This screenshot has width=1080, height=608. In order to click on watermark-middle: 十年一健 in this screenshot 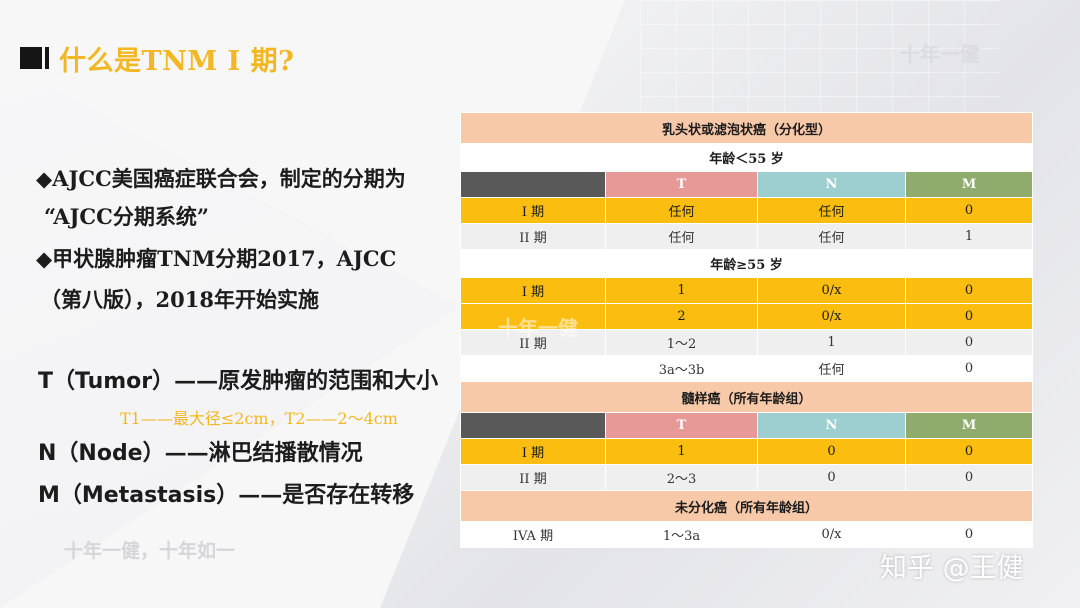, I will do `click(538, 328)`.